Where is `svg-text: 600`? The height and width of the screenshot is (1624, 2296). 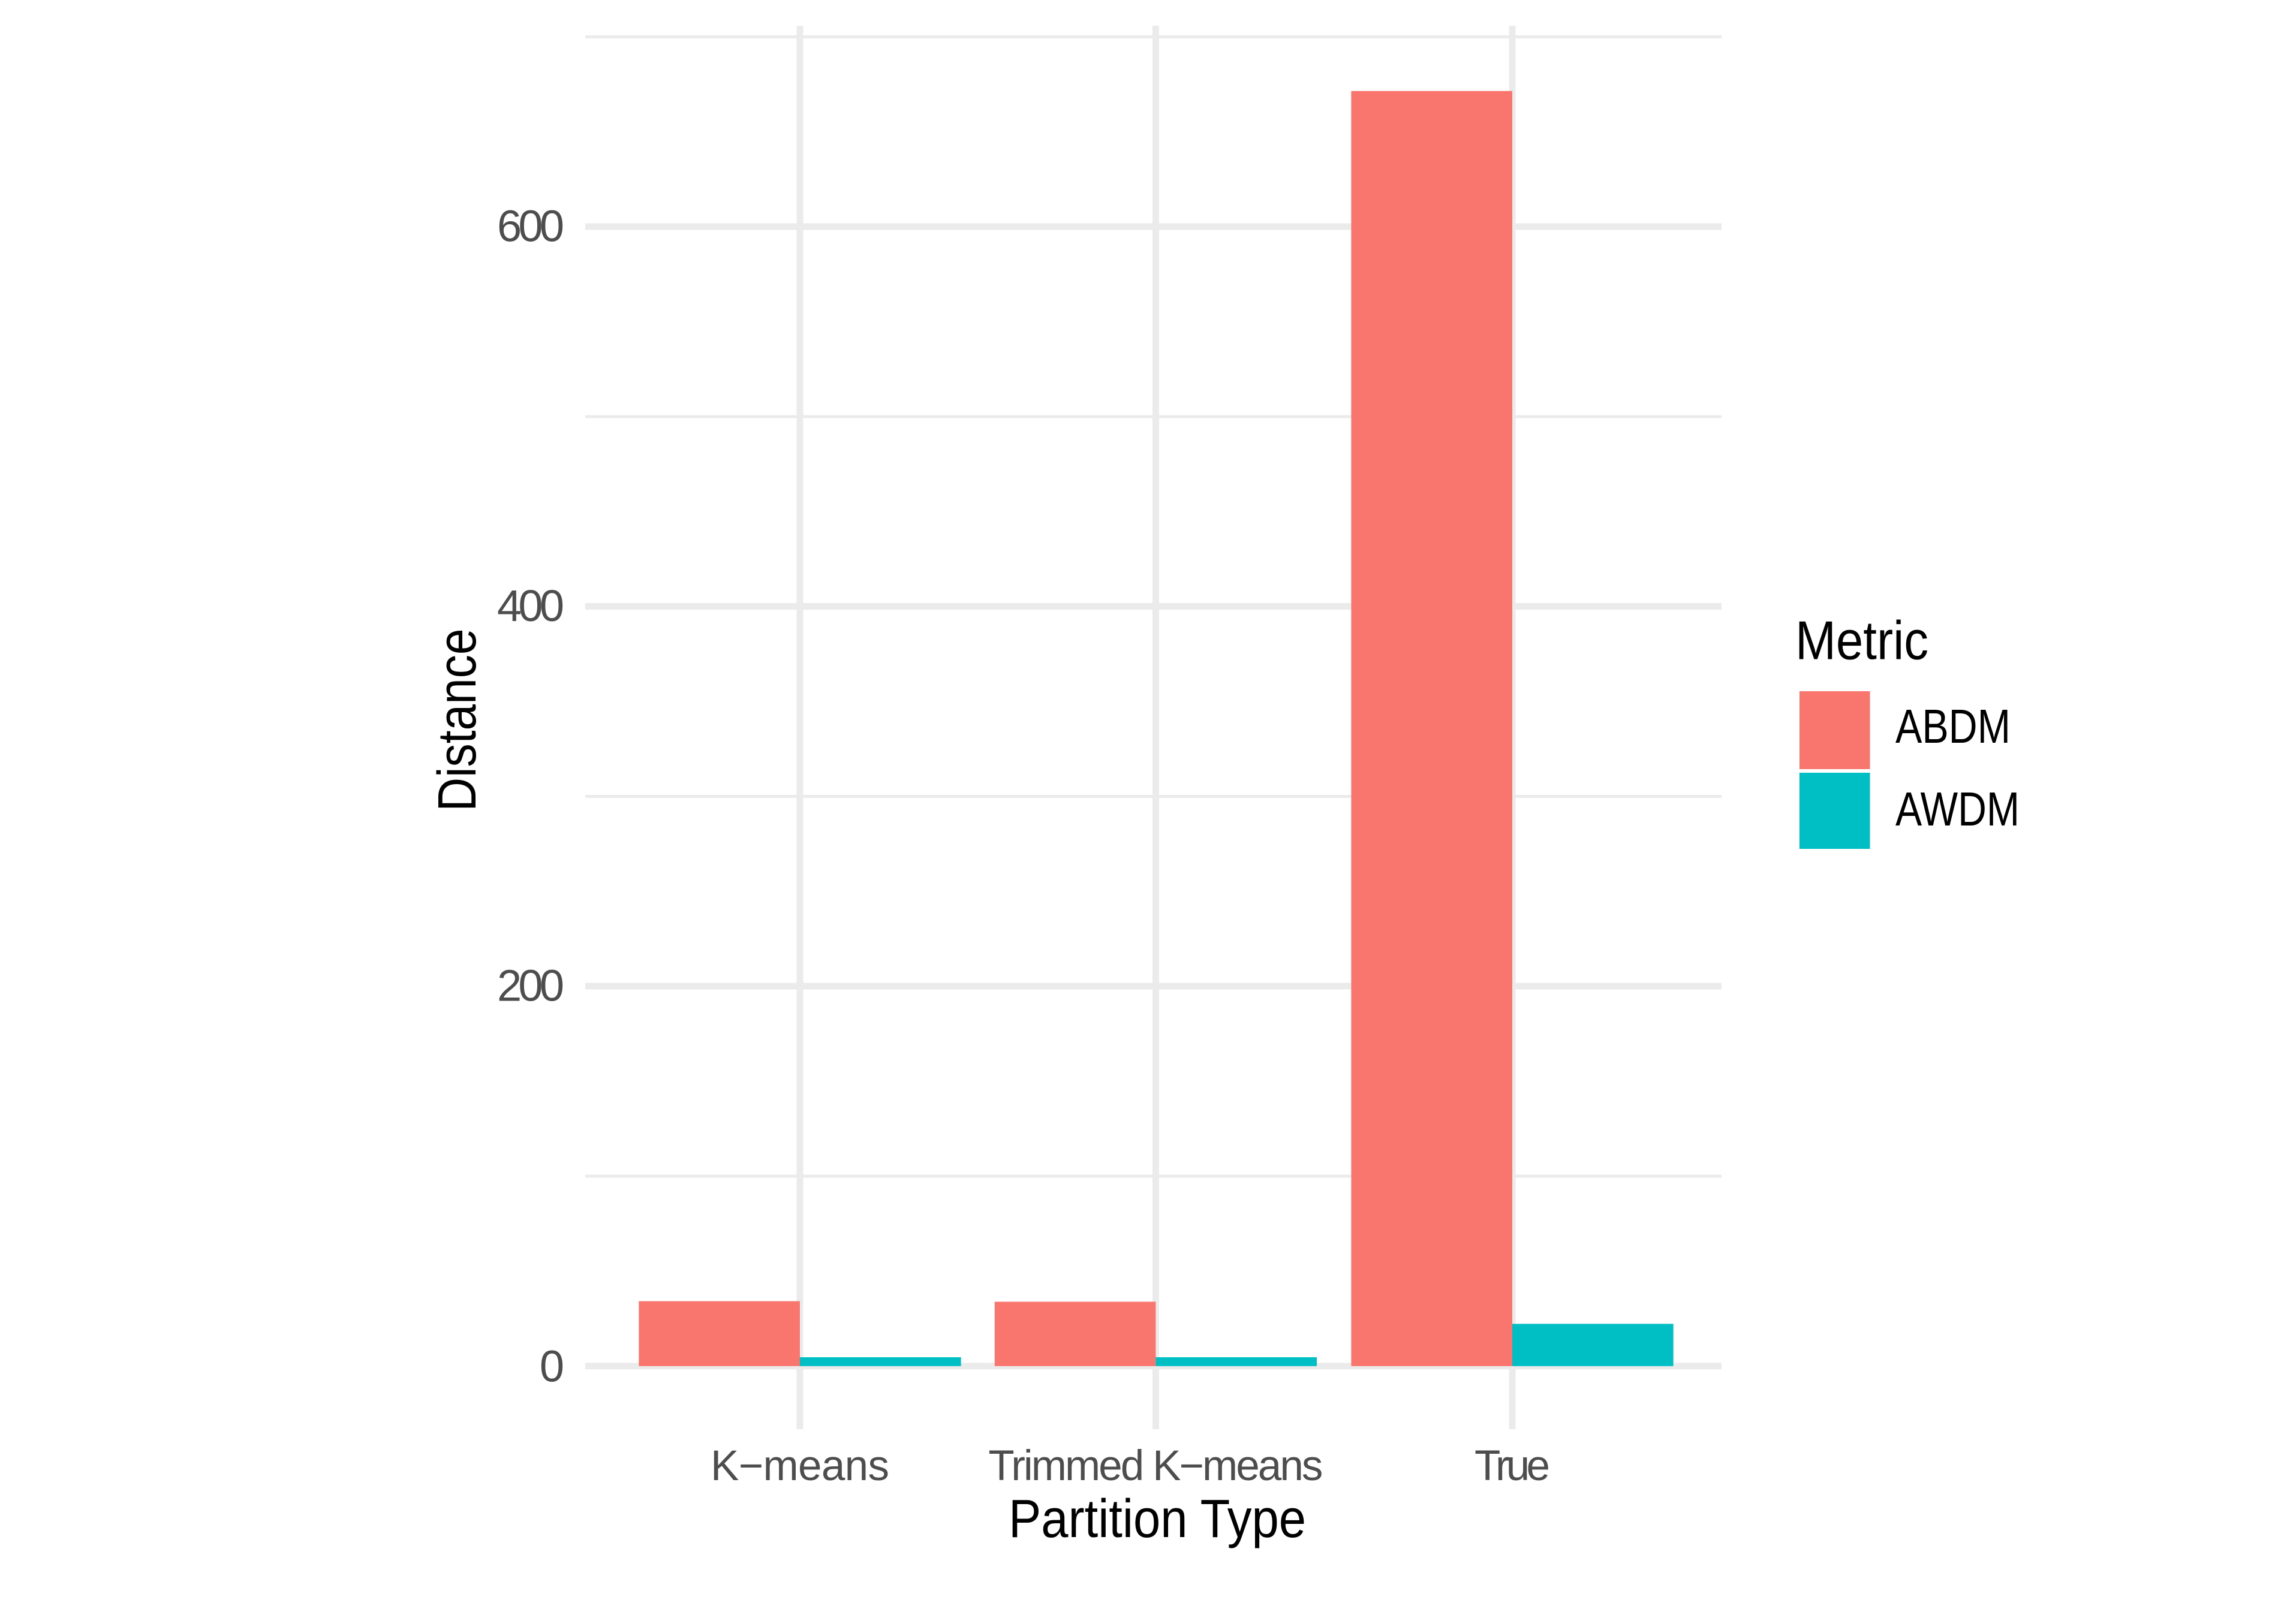
svg-text: 600 is located at coordinates (530, 226).